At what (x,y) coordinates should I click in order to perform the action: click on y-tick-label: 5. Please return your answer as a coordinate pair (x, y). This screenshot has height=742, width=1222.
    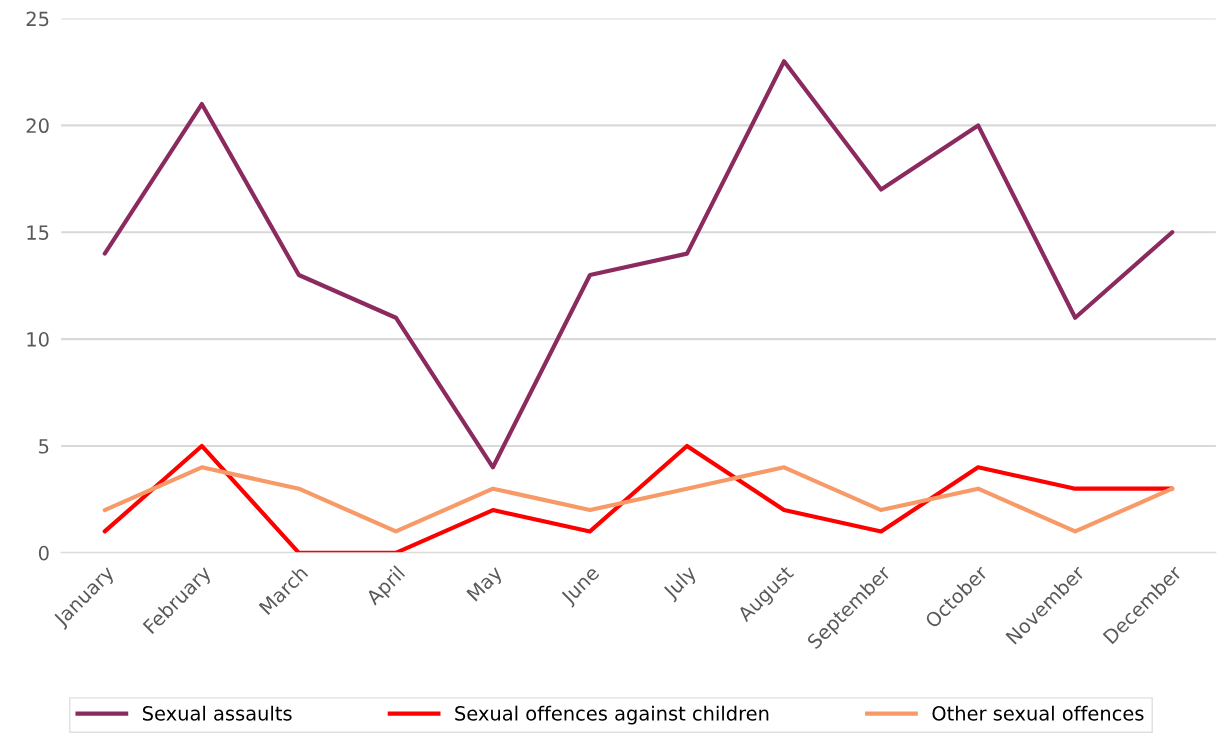
    Looking at the image, I should click on (44, 446).